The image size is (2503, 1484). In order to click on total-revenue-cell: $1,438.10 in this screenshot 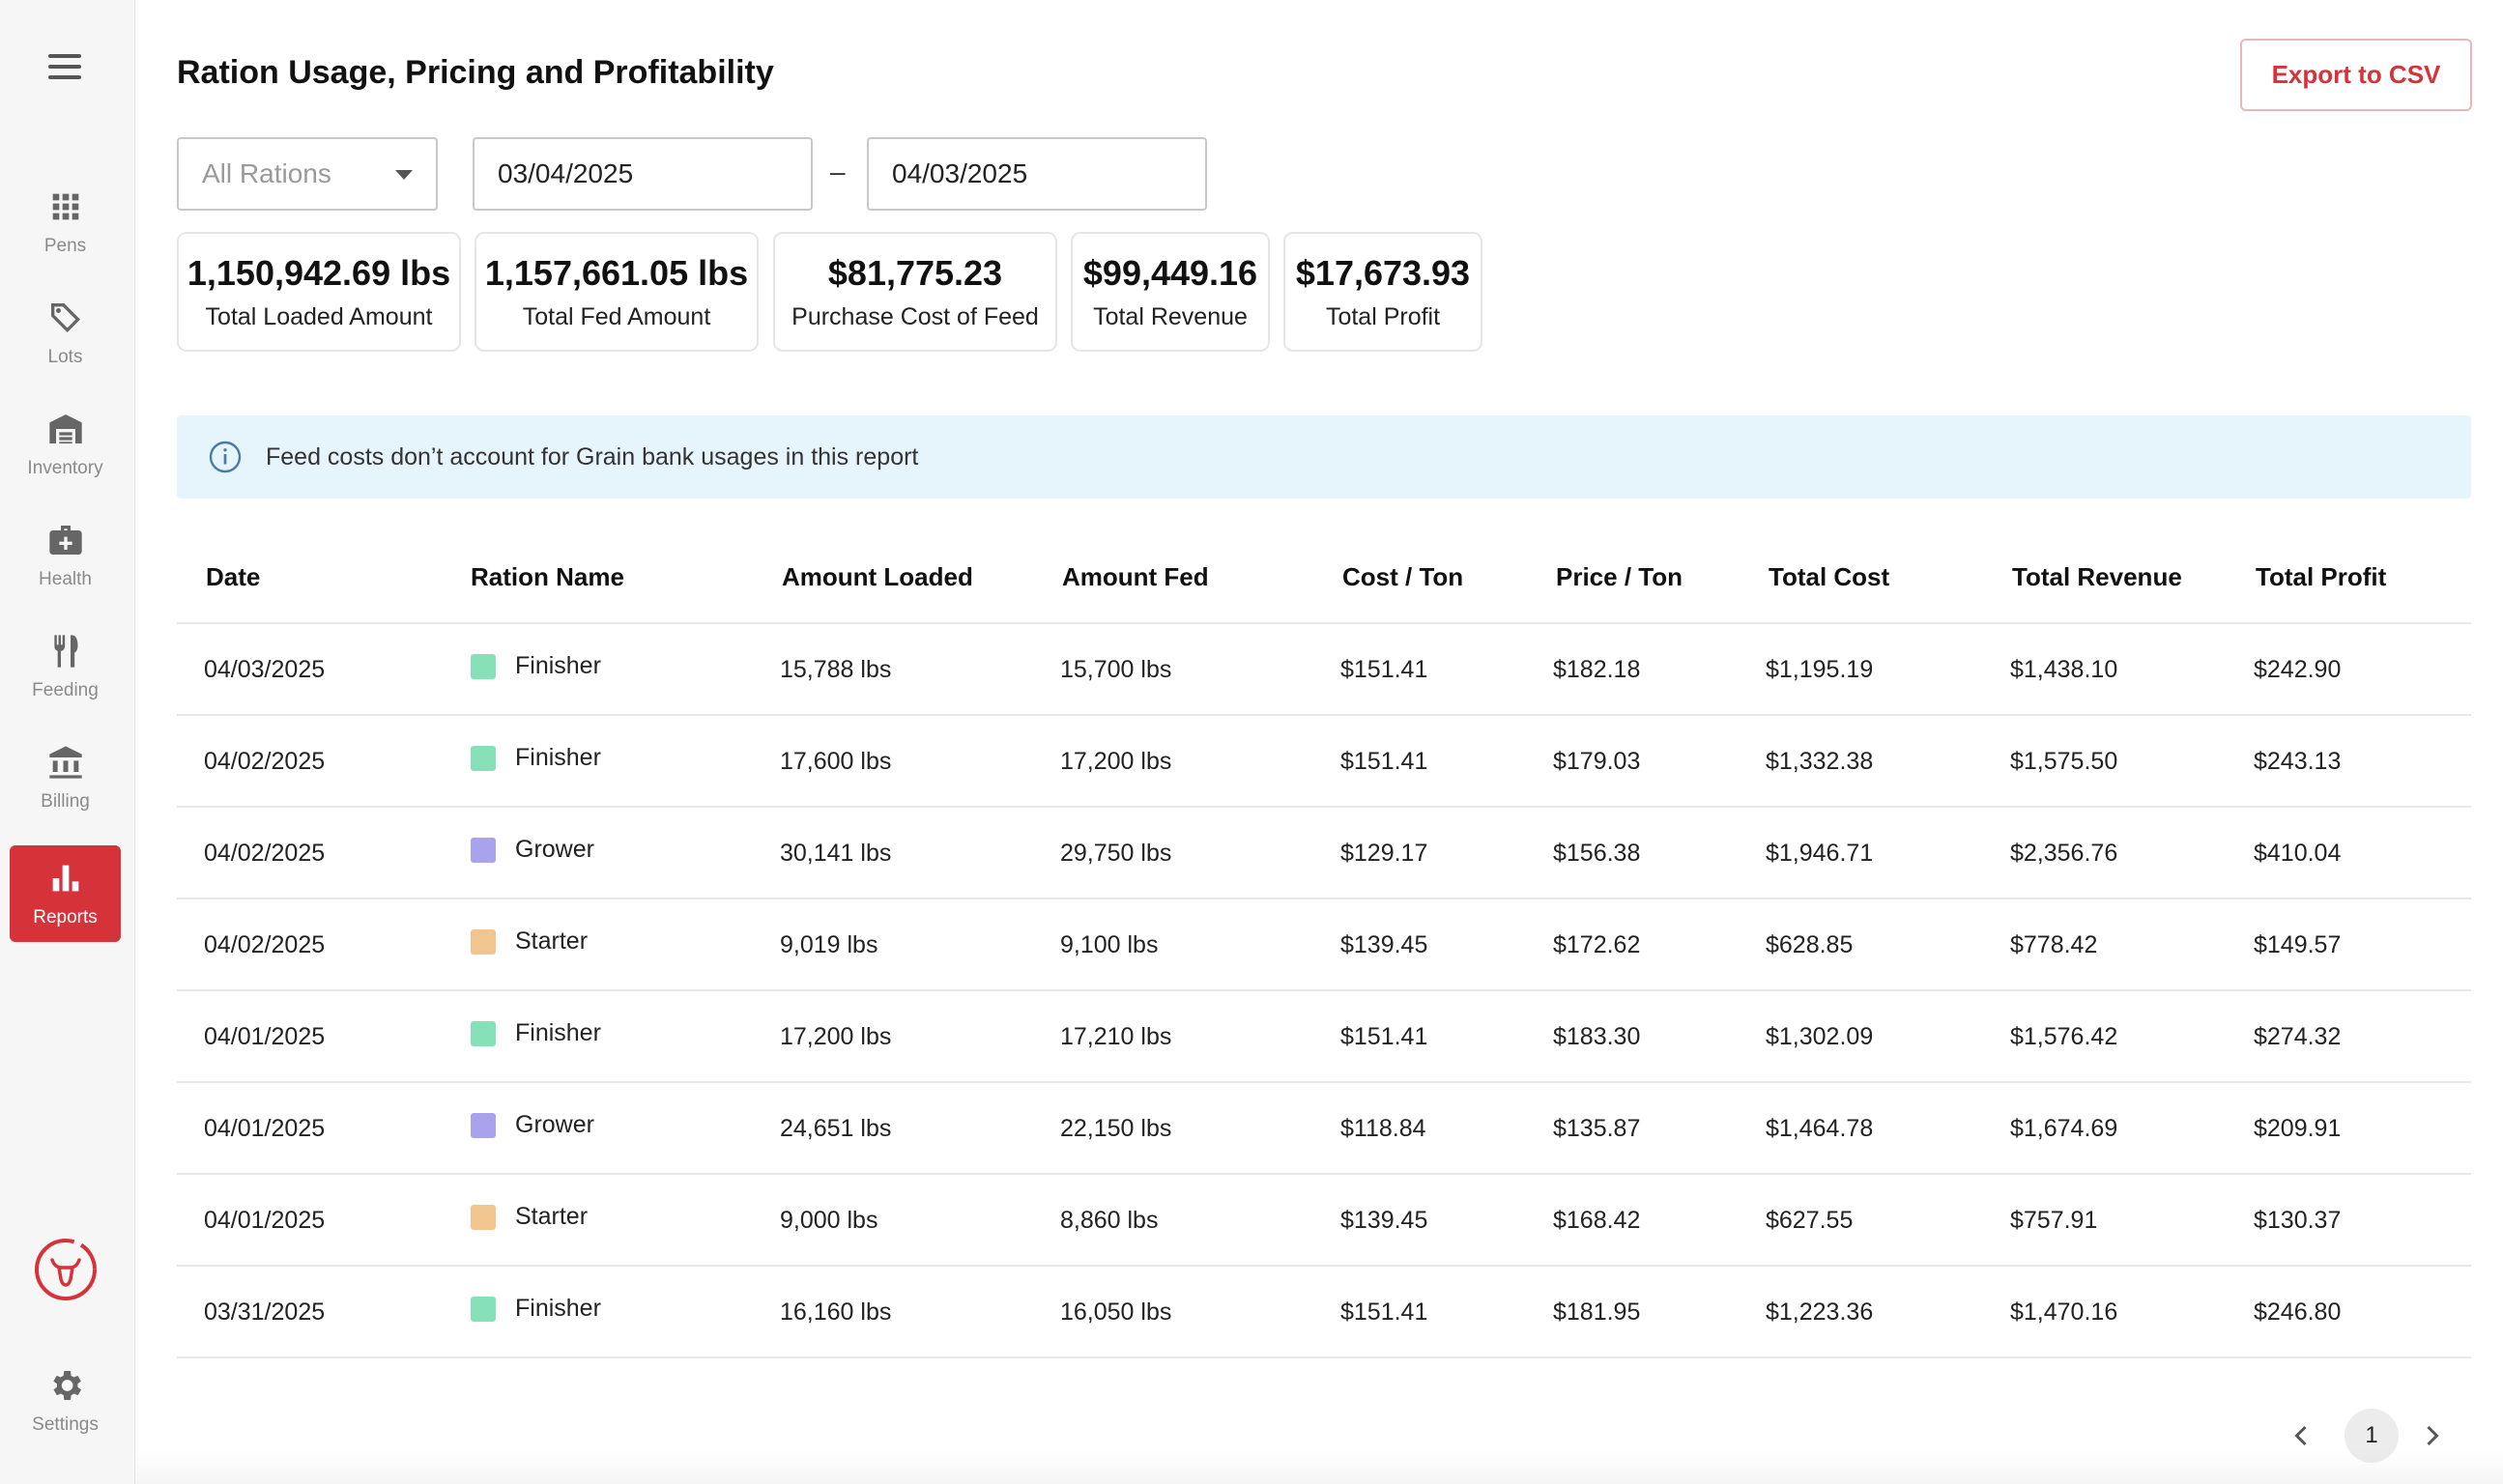, I will do `click(2063, 670)`.